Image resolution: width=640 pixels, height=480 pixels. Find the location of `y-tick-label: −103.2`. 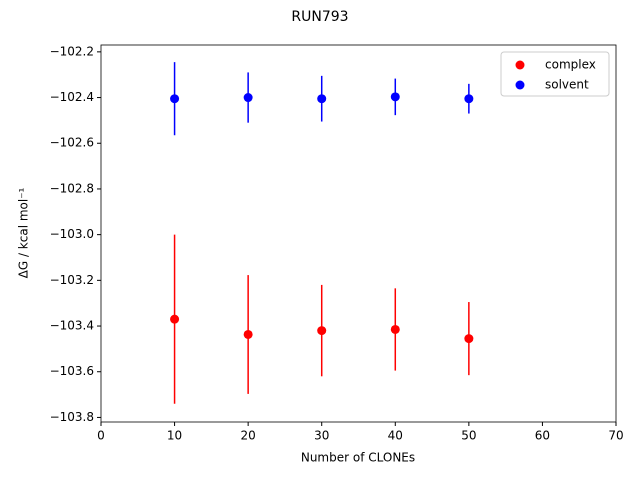

y-tick-label: −103.2 is located at coordinates (72, 280).